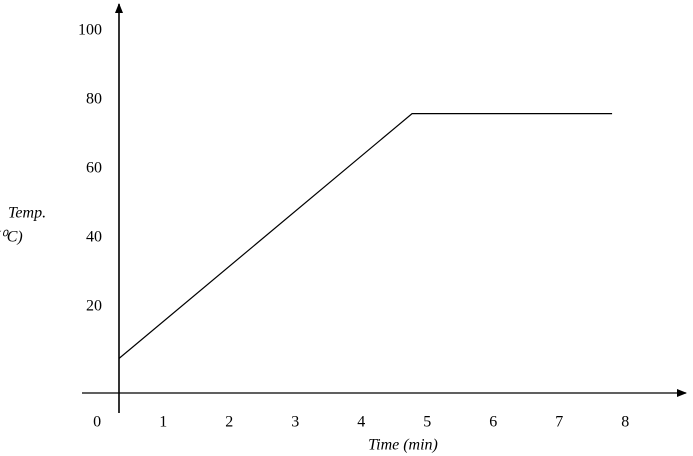  What do you see at coordinates (11, 237) in the screenshot?
I see `y-axis-title: (⁰C)` at bounding box center [11, 237].